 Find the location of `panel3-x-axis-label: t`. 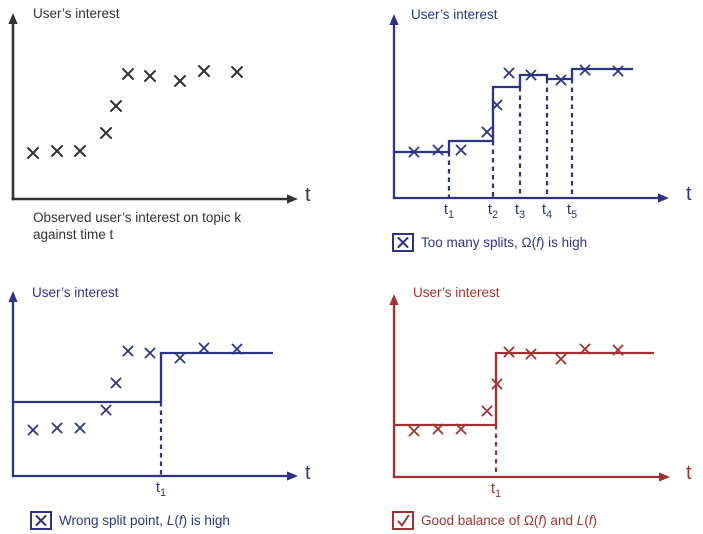

panel3-x-axis-label: t is located at coordinates (308, 473).